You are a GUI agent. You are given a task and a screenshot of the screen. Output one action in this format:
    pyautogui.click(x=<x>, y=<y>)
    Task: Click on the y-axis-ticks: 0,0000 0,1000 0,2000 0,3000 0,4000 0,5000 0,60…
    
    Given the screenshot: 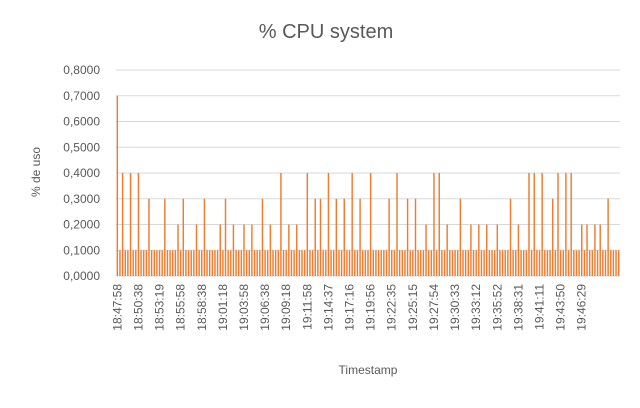 What is the action you would take?
    pyautogui.click(x=81, y=173)
    